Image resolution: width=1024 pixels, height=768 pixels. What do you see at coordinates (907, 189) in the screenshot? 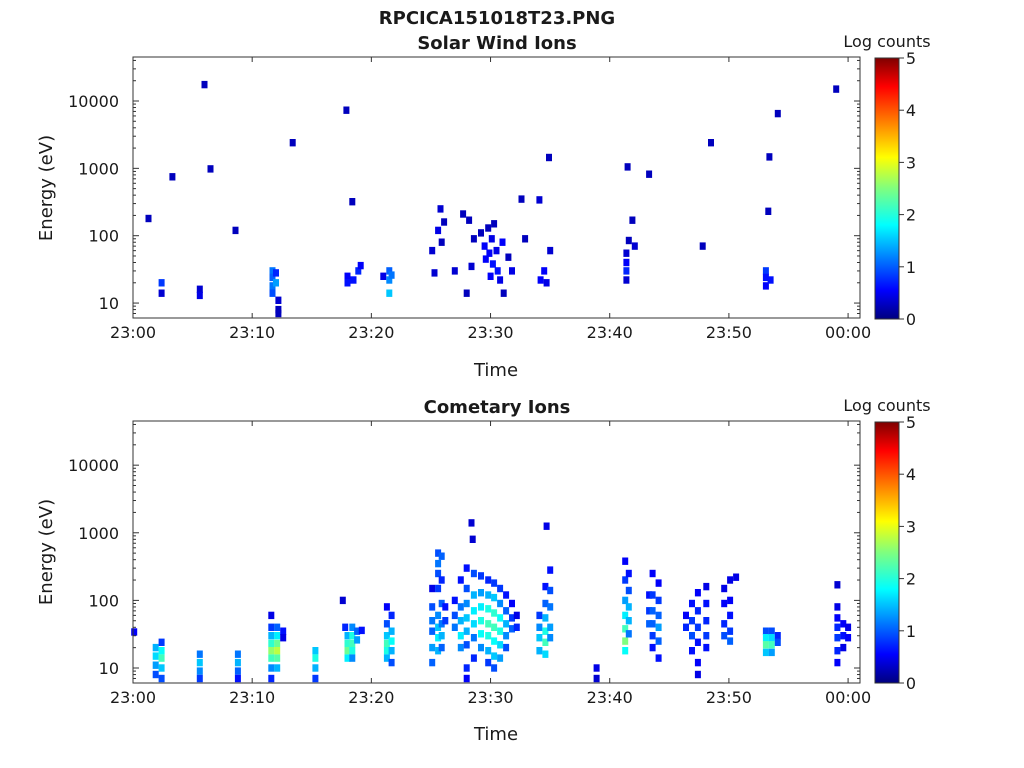
I see `colorbar-ticks-solar-wind: 0 1 2 3 4 5` at bounding box center [907, 189].